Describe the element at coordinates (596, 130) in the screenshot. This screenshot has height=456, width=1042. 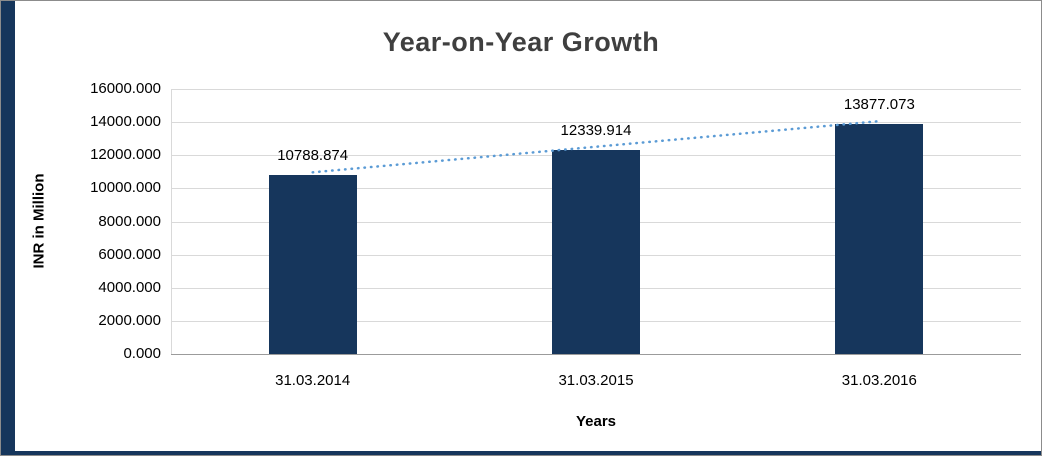
I see `data-label: 12339.914` at that location.